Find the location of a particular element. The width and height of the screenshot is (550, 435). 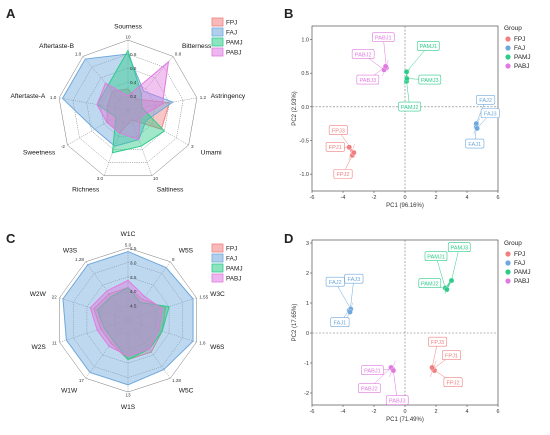

y-tick-label: 3 is located at coordinates (307, 244).